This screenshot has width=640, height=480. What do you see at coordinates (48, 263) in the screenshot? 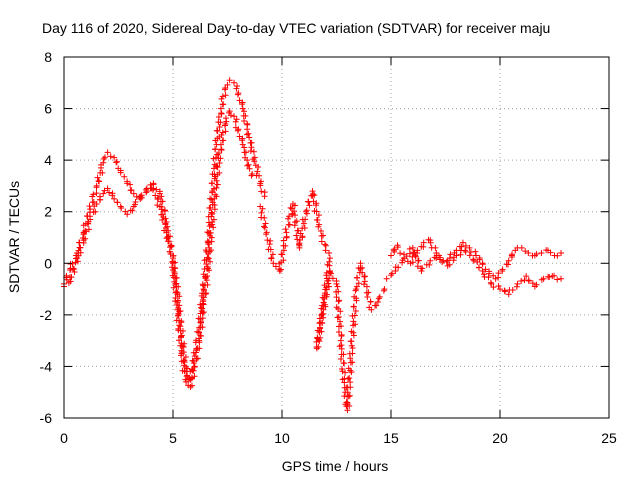
I see `y-tick-label: 0` at bounding box center [48, 263].